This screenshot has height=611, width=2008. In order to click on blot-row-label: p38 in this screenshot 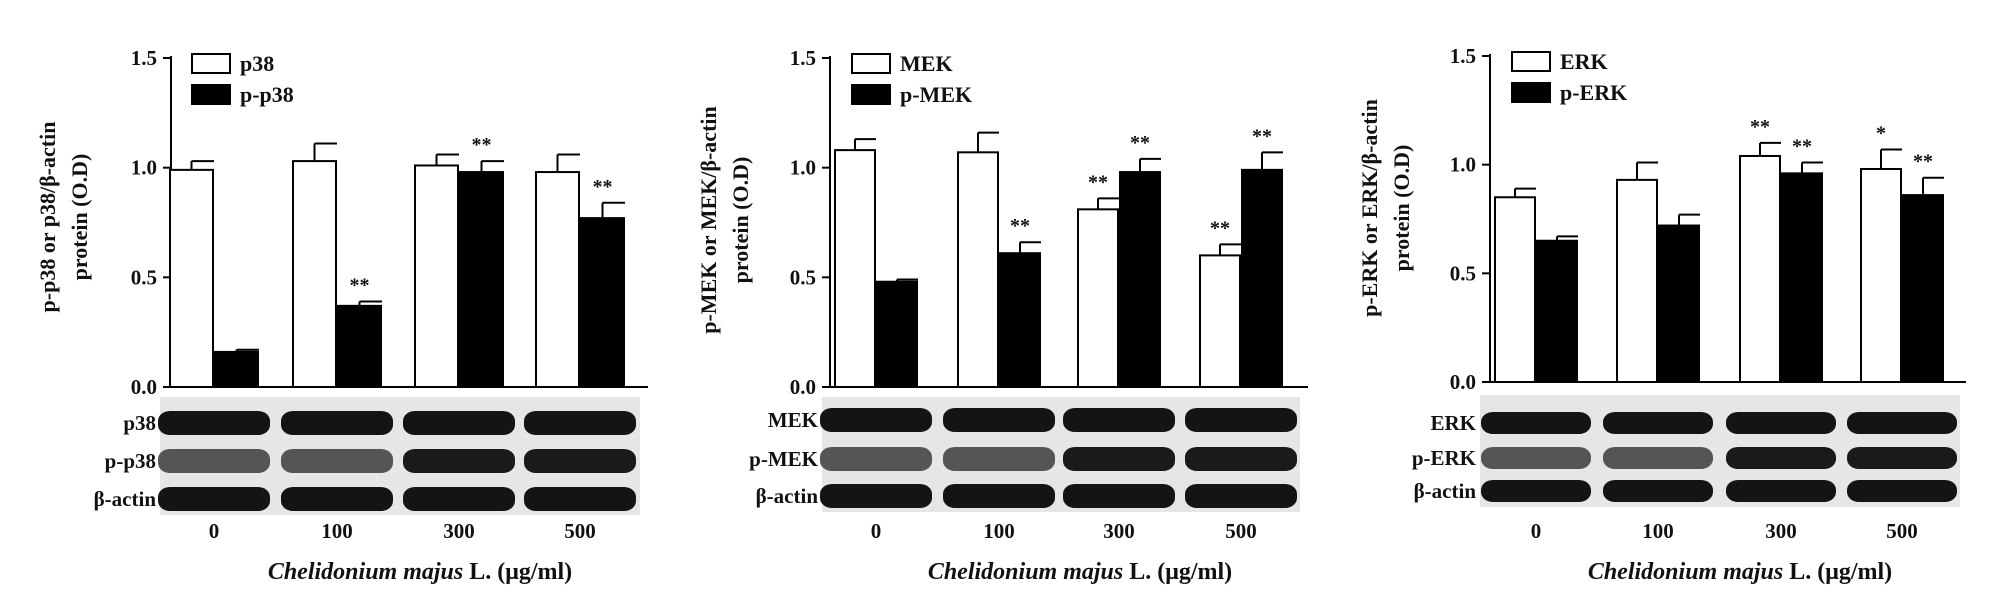, I will do `click(139, 423)`.